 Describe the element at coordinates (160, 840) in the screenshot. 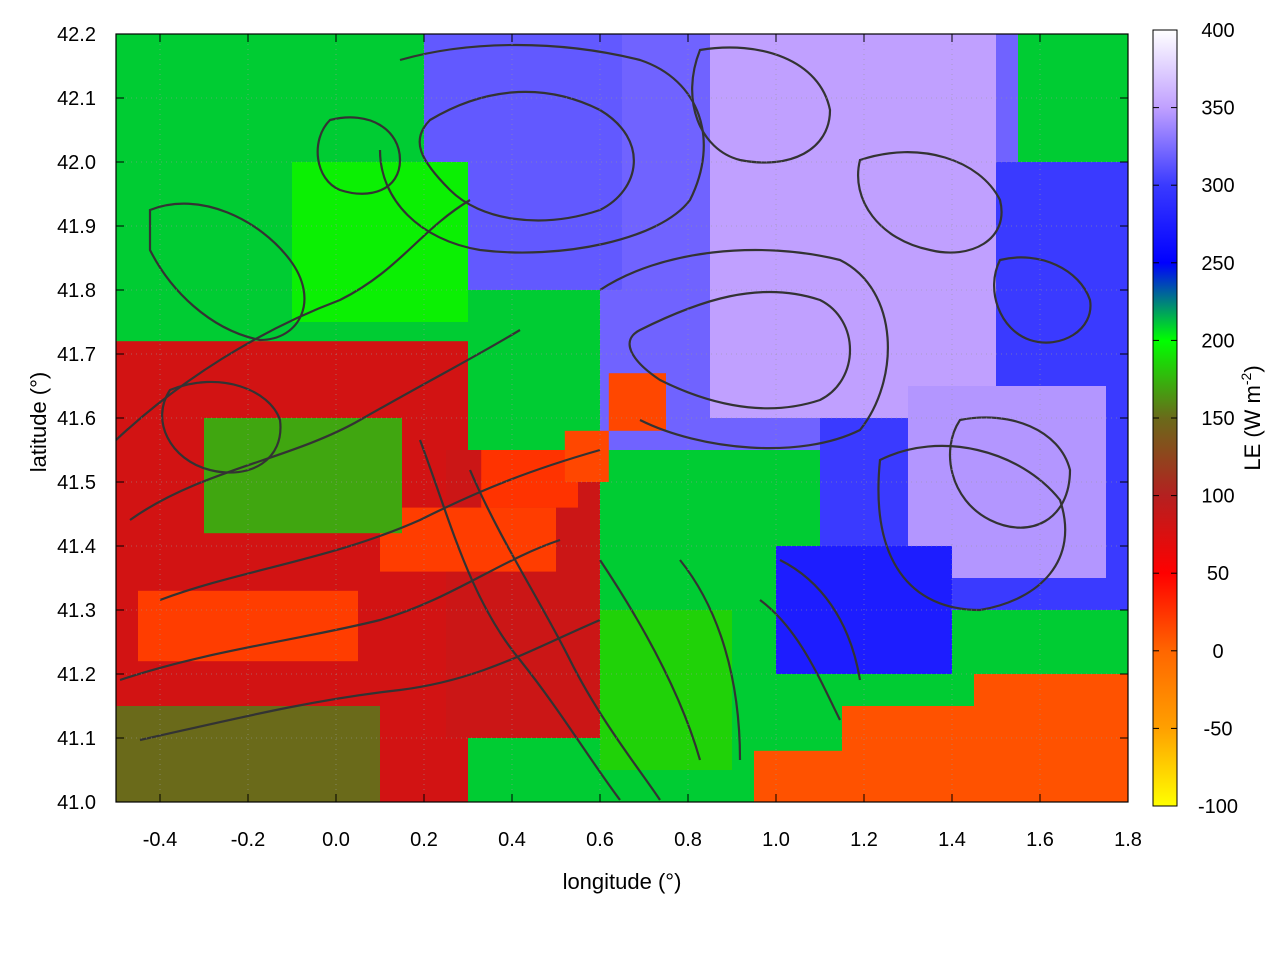

I see `x-tick-label: -0.4` at that location.